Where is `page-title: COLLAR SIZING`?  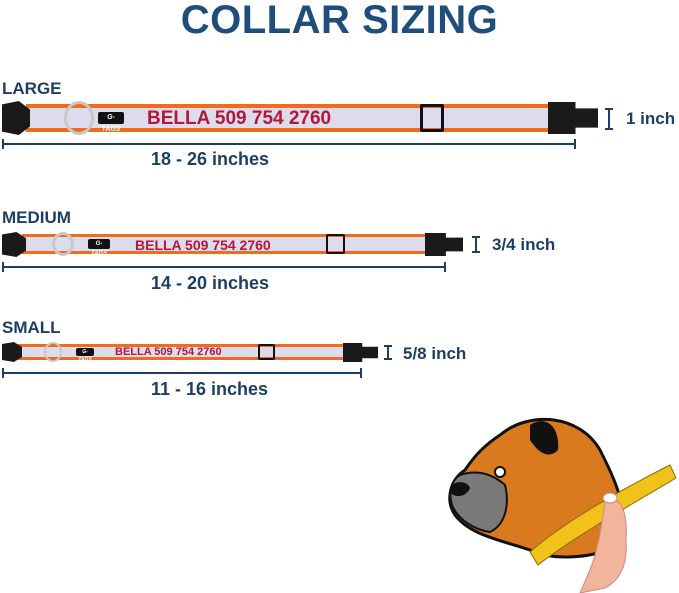
page-title: COLLAR SIZING is located at coordinates (339, 21).